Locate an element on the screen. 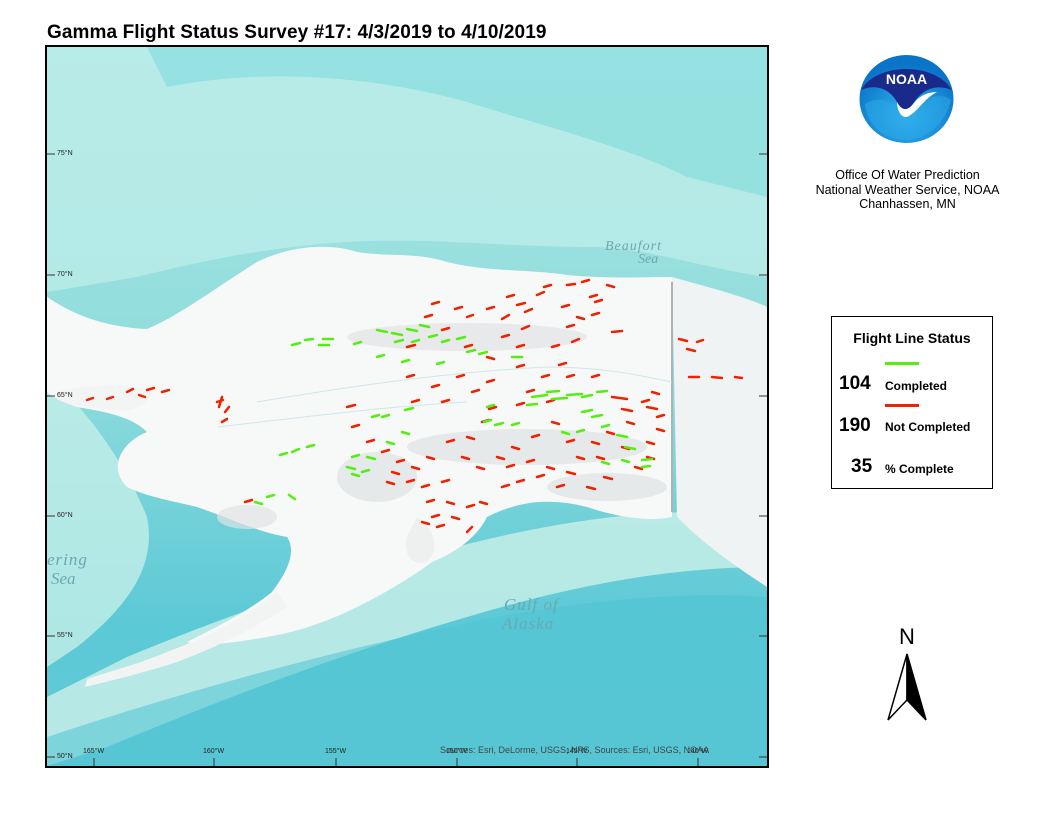  bering-sea-label-2: Sea is located at coordinates (63, 578).